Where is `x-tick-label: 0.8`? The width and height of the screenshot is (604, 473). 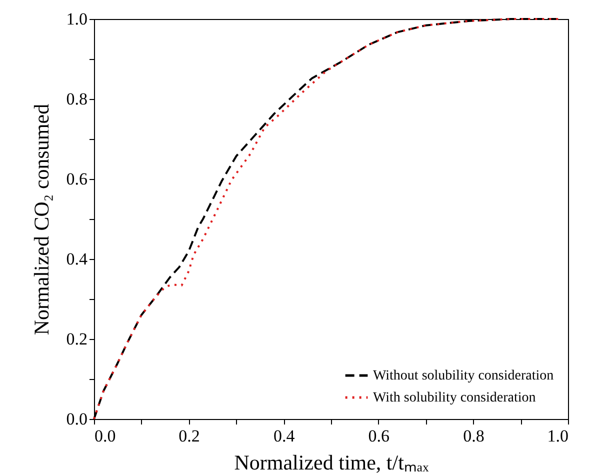 x-tick-label: 0.8 is located at coordinates (473, 436).